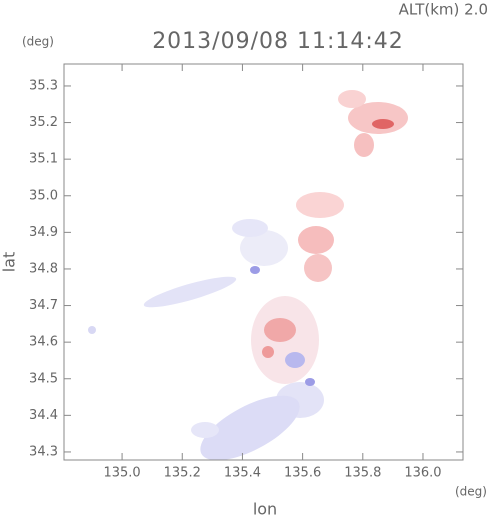 This screenshot has width=491, height=521. Describe the element at coordinates (265, 509) in the screenshot. I see `x-axis-label: lon` at that location.